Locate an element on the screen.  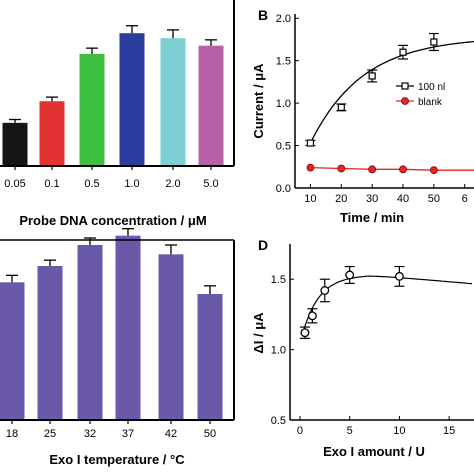
panel-b-x-label: Time / min is located at coordinates (372, 217).